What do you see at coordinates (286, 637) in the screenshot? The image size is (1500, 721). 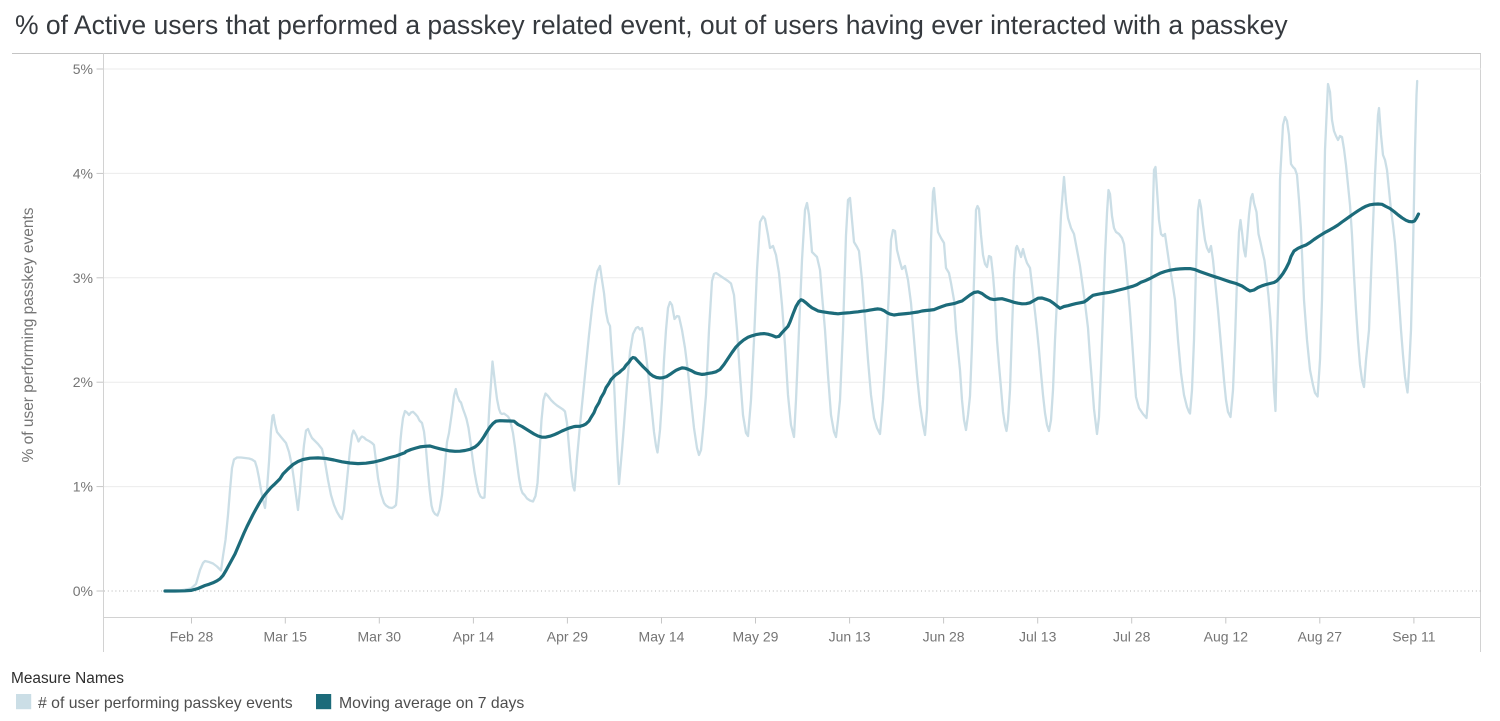 I see `svg-text: Mar 15` at bounding box center [286, 637].